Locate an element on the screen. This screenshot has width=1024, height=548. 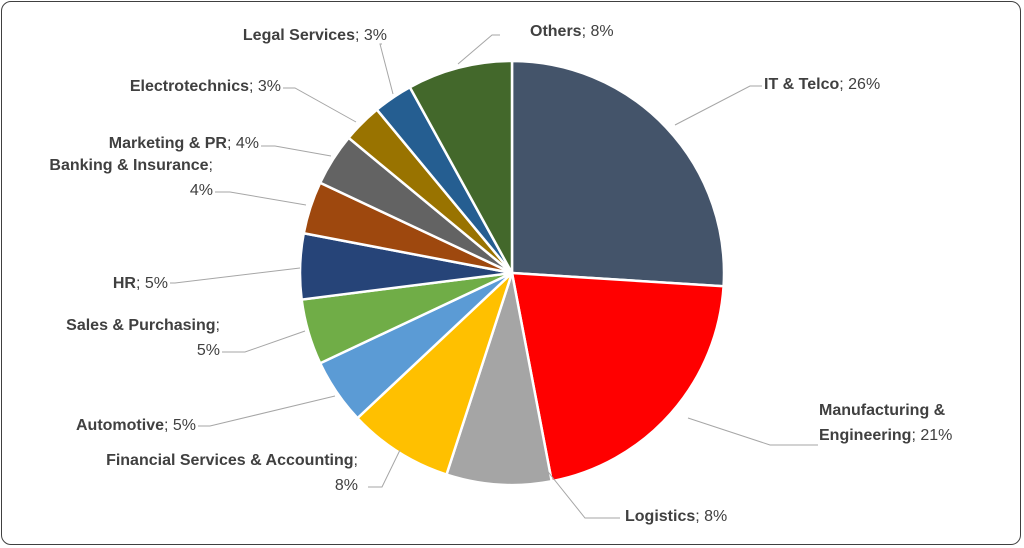
data-label-legal-services: Legal Services; 3% is located at coordinates (315, 35).